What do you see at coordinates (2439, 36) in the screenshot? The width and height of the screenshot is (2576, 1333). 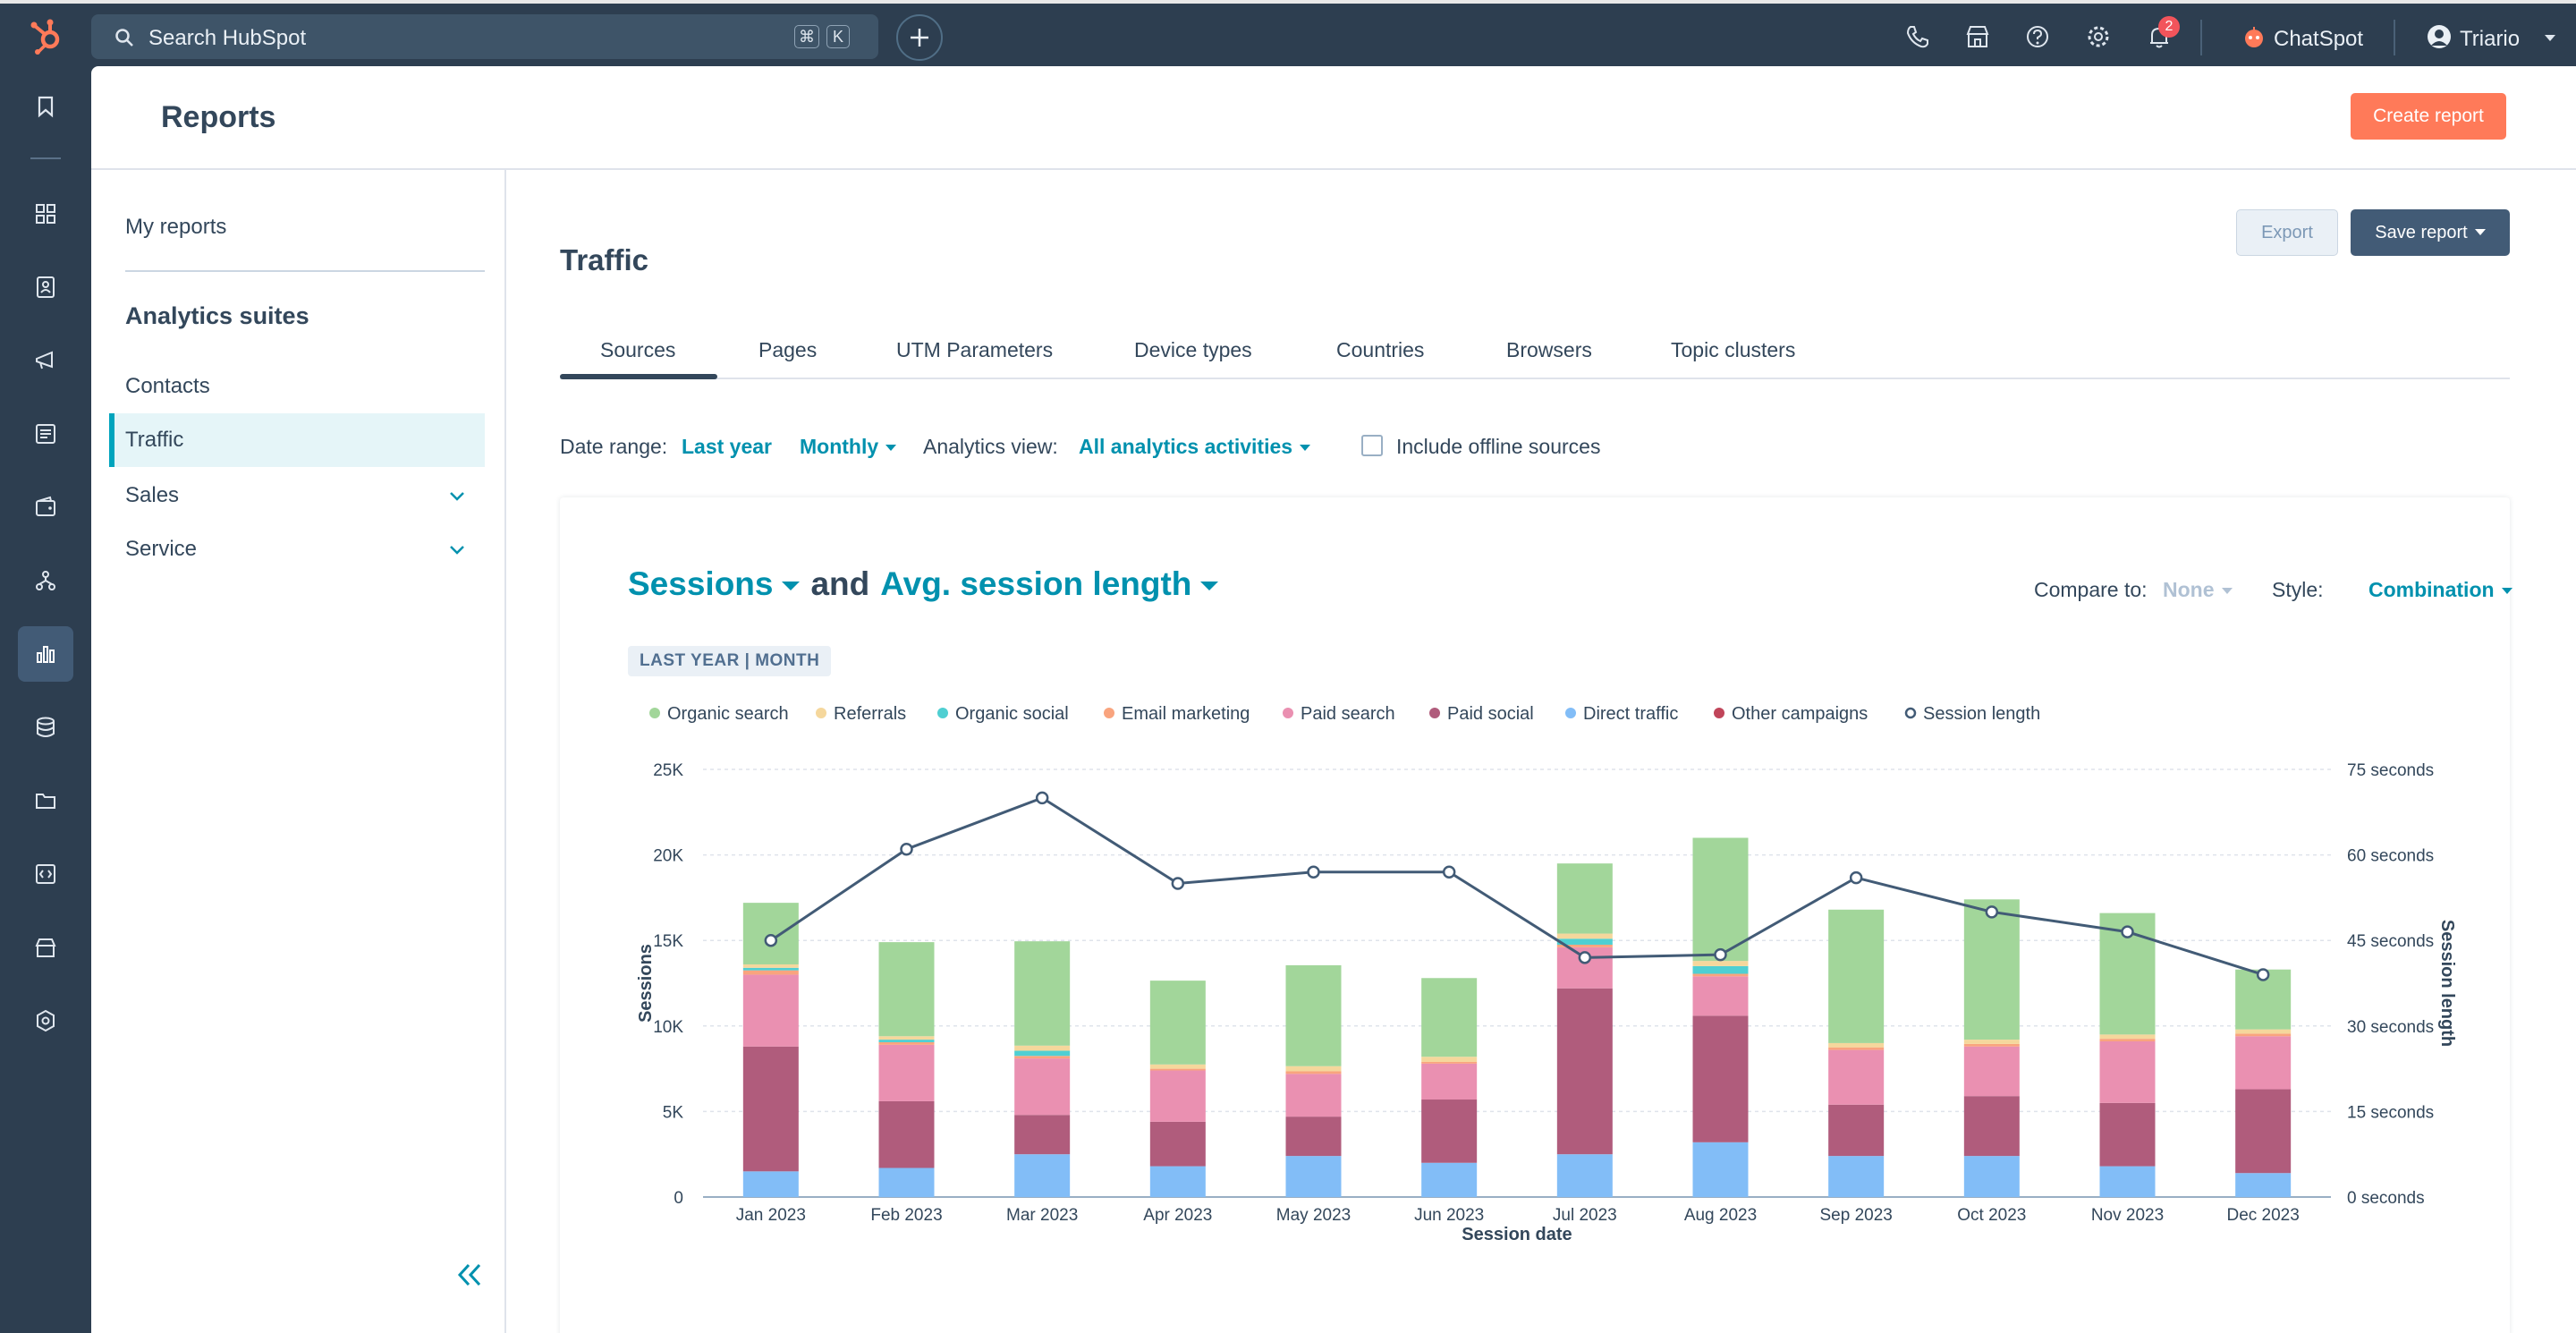 I see `user-avatar-icon` at bounding box center [2439, 36].